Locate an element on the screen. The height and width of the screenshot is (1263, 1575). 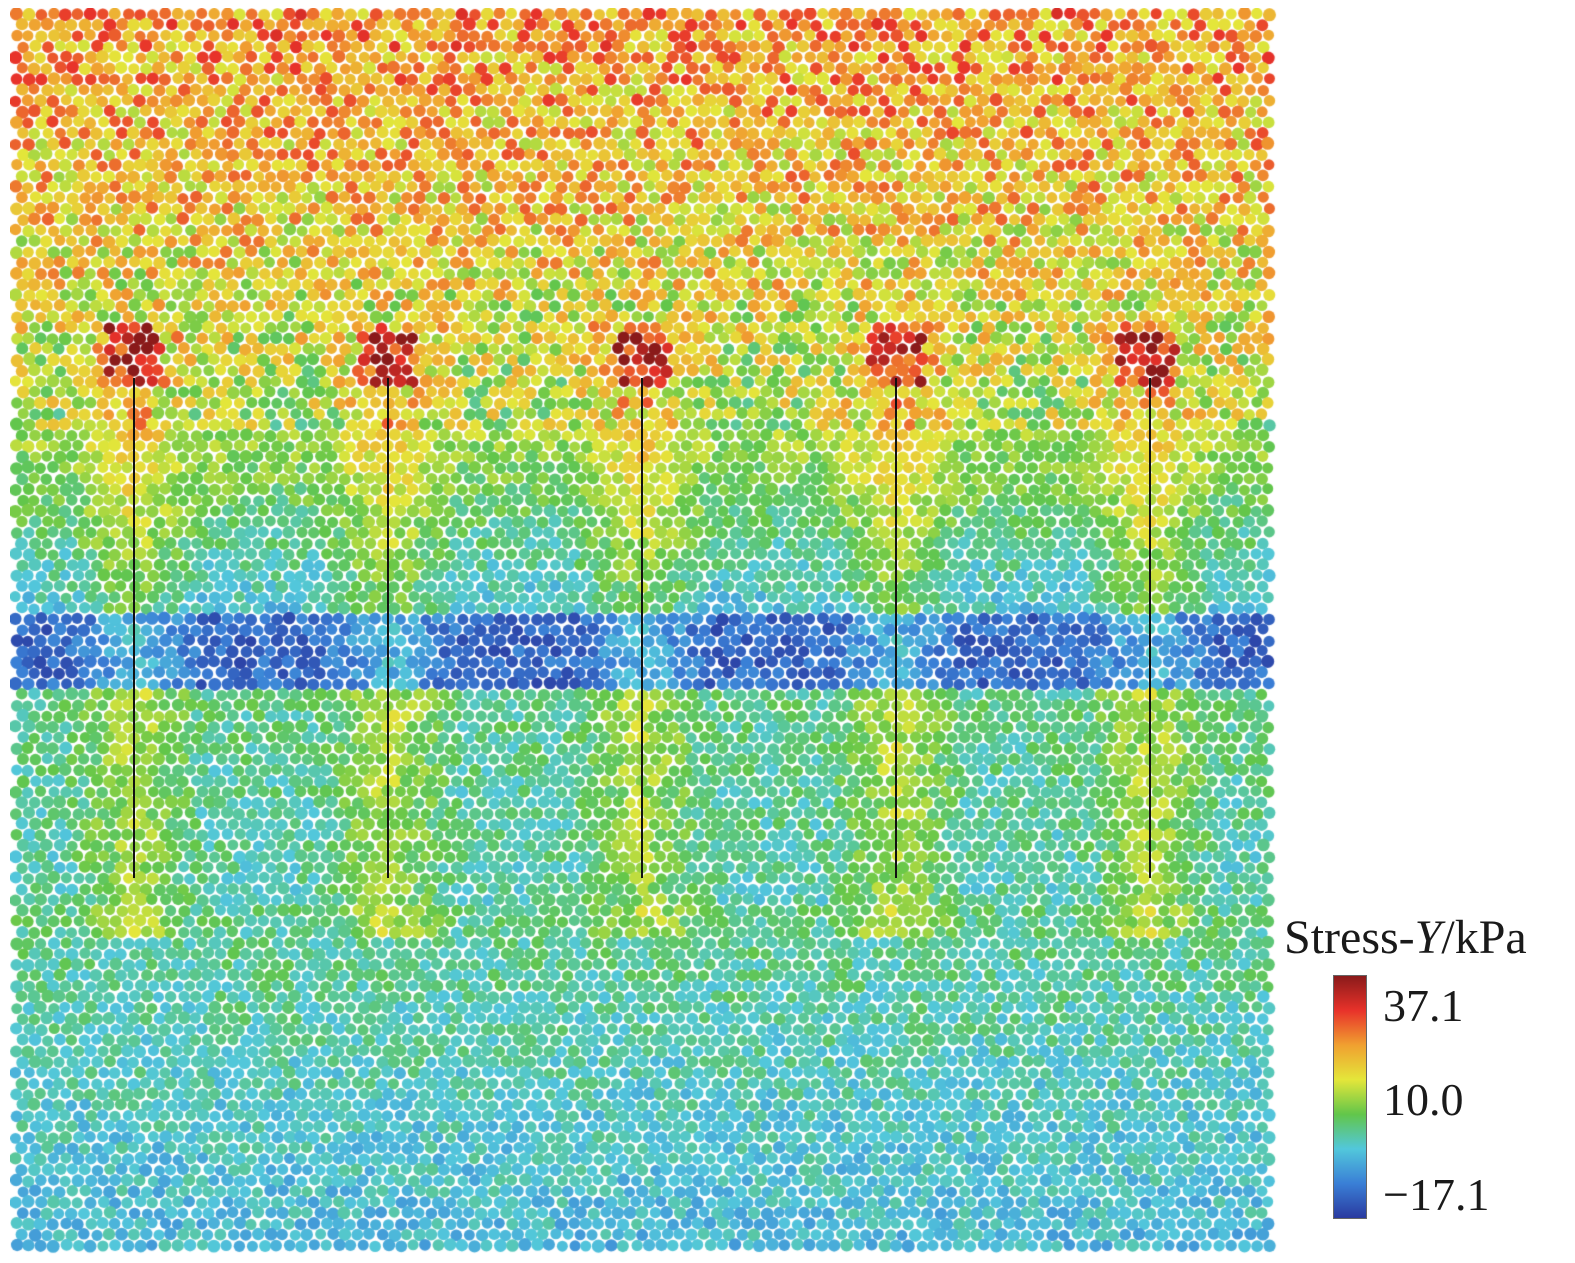
colorbar-mid-label: 10.0 is located at coordinates (1423, 1099).